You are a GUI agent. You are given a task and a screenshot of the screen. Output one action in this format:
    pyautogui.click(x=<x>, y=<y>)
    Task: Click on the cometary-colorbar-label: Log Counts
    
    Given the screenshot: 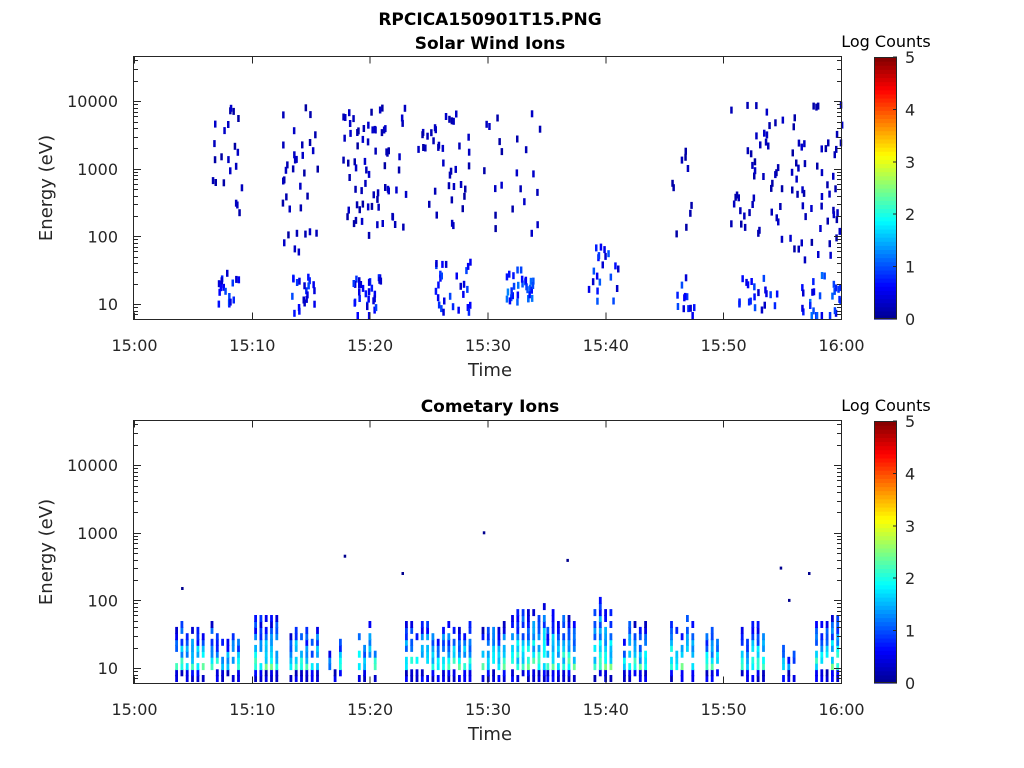 What is the action you would take?
    pyautogui.click(x=886, y=405)
    